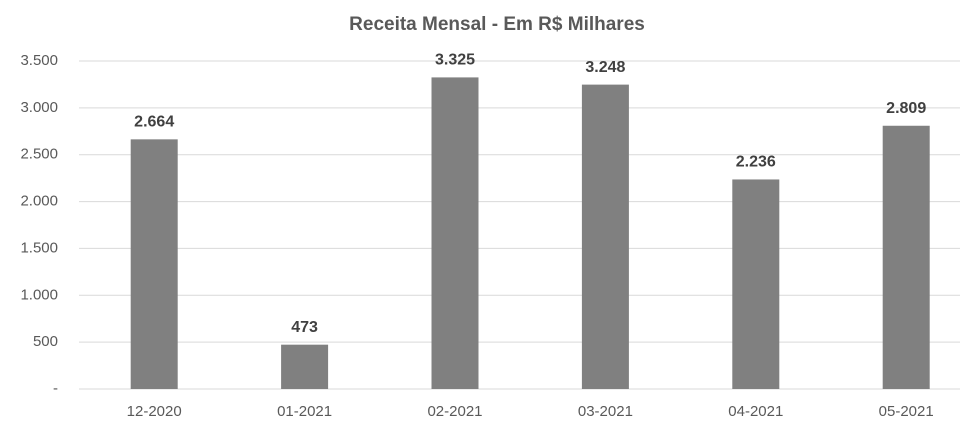  Describe the element at coordinates (39, 247) in the screenshot. I see `y-tick-label: 1.500` at that location.